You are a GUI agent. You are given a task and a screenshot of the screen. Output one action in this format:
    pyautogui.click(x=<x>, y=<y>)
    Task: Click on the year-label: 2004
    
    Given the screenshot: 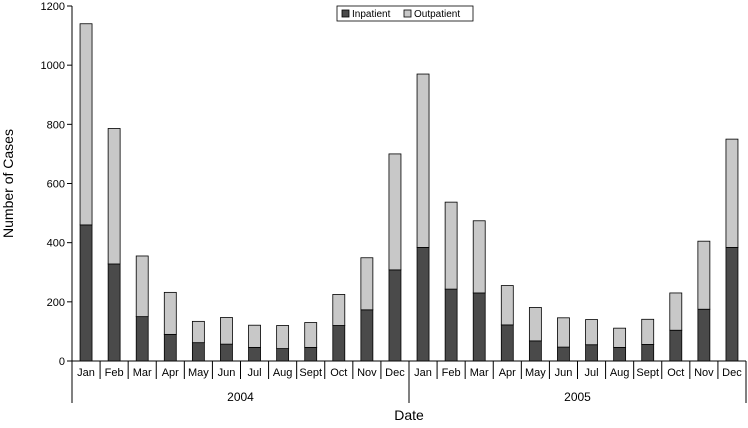 What is the action you would take?
    pyautogui.click(x=240, y=397)
    